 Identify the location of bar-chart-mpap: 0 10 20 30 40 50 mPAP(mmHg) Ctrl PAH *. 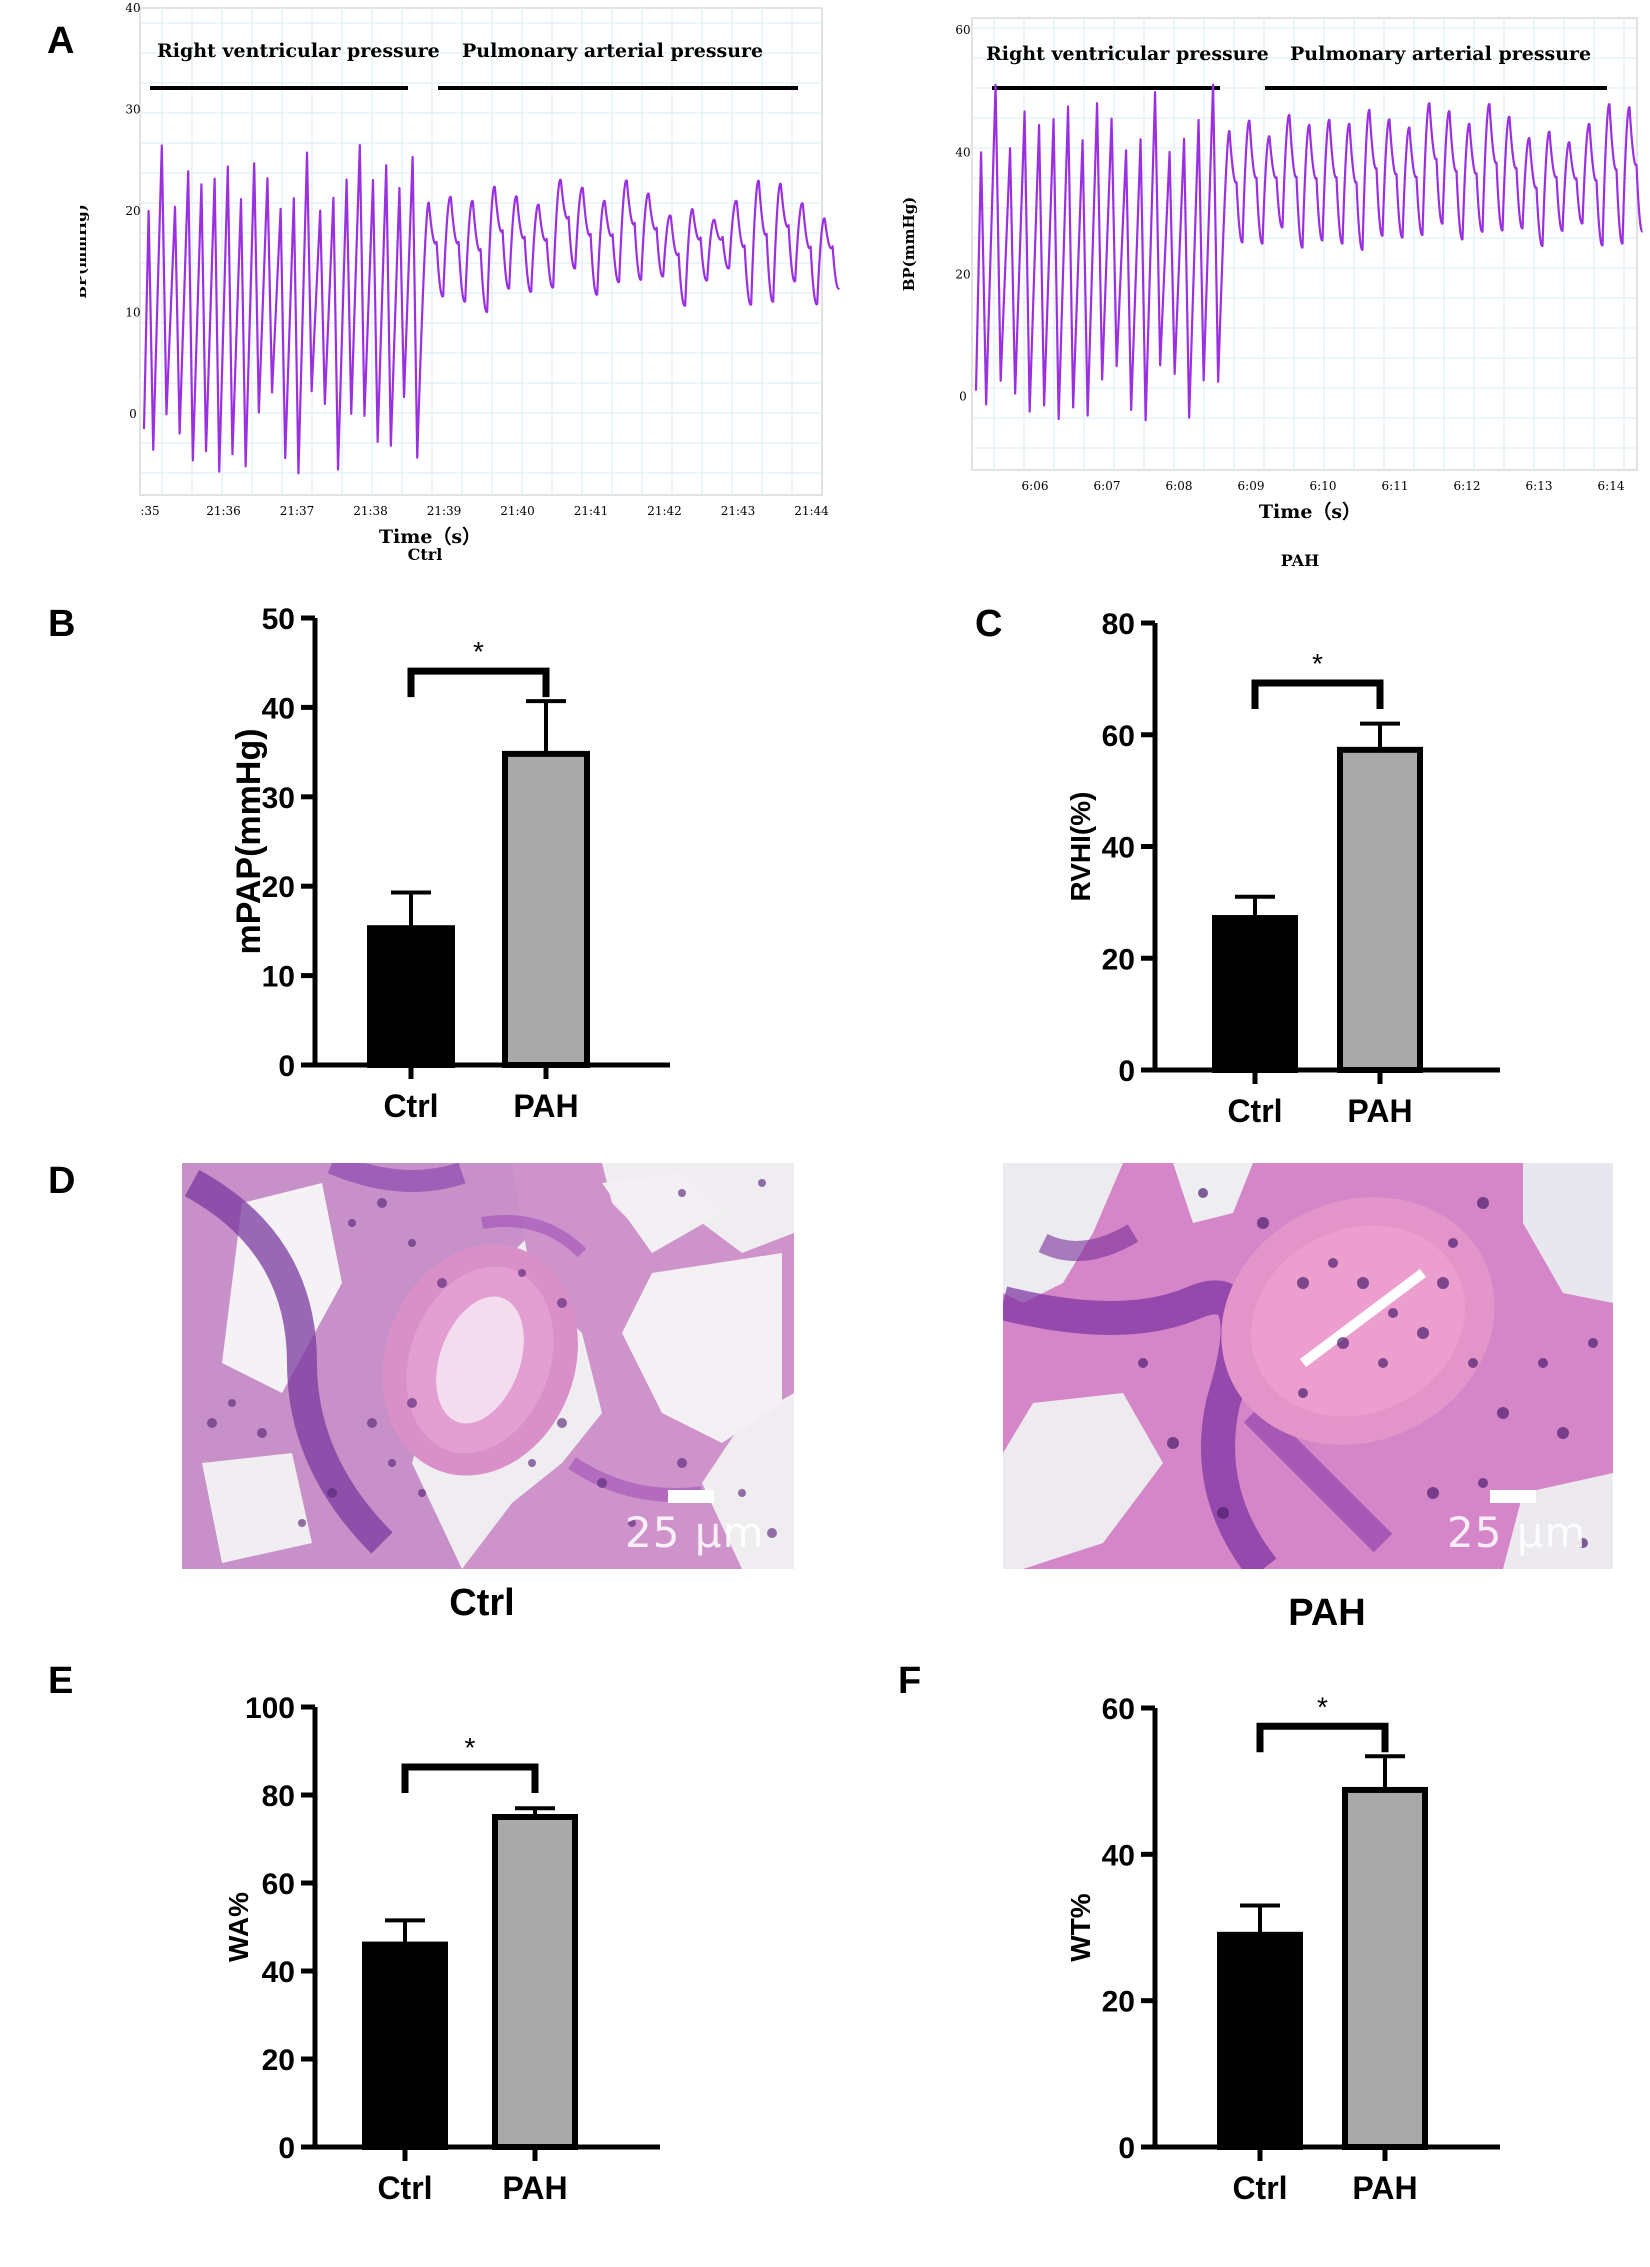
(450, 863).